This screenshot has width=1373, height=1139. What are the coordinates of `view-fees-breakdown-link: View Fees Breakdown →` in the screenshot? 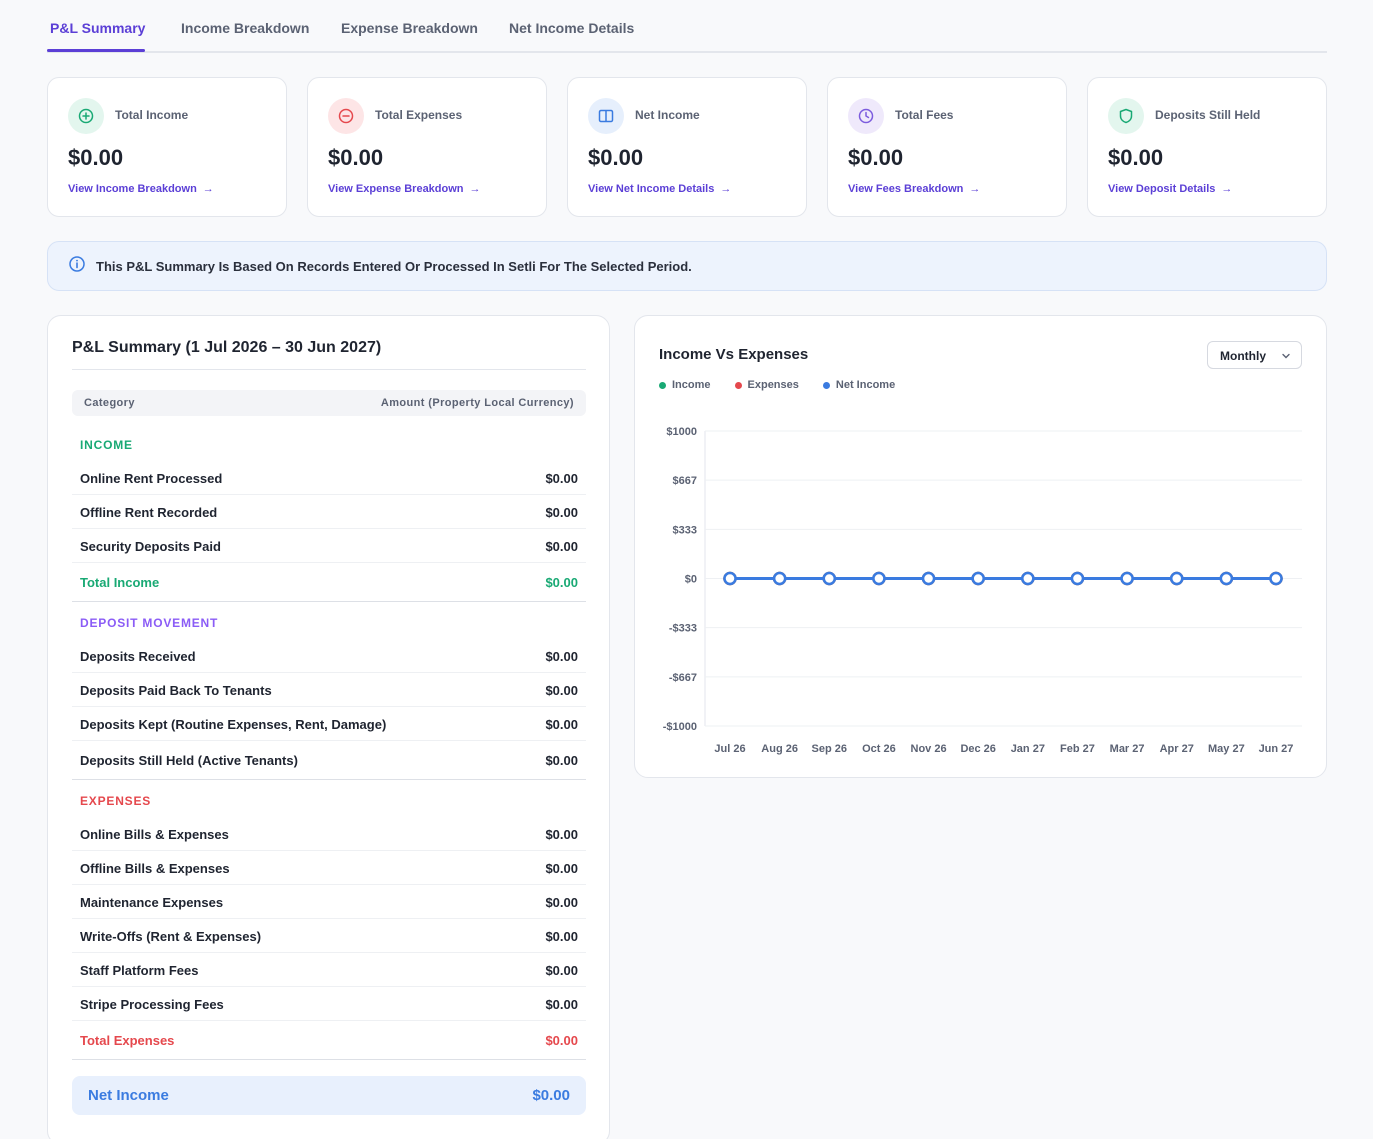 It's located at (914, 189).